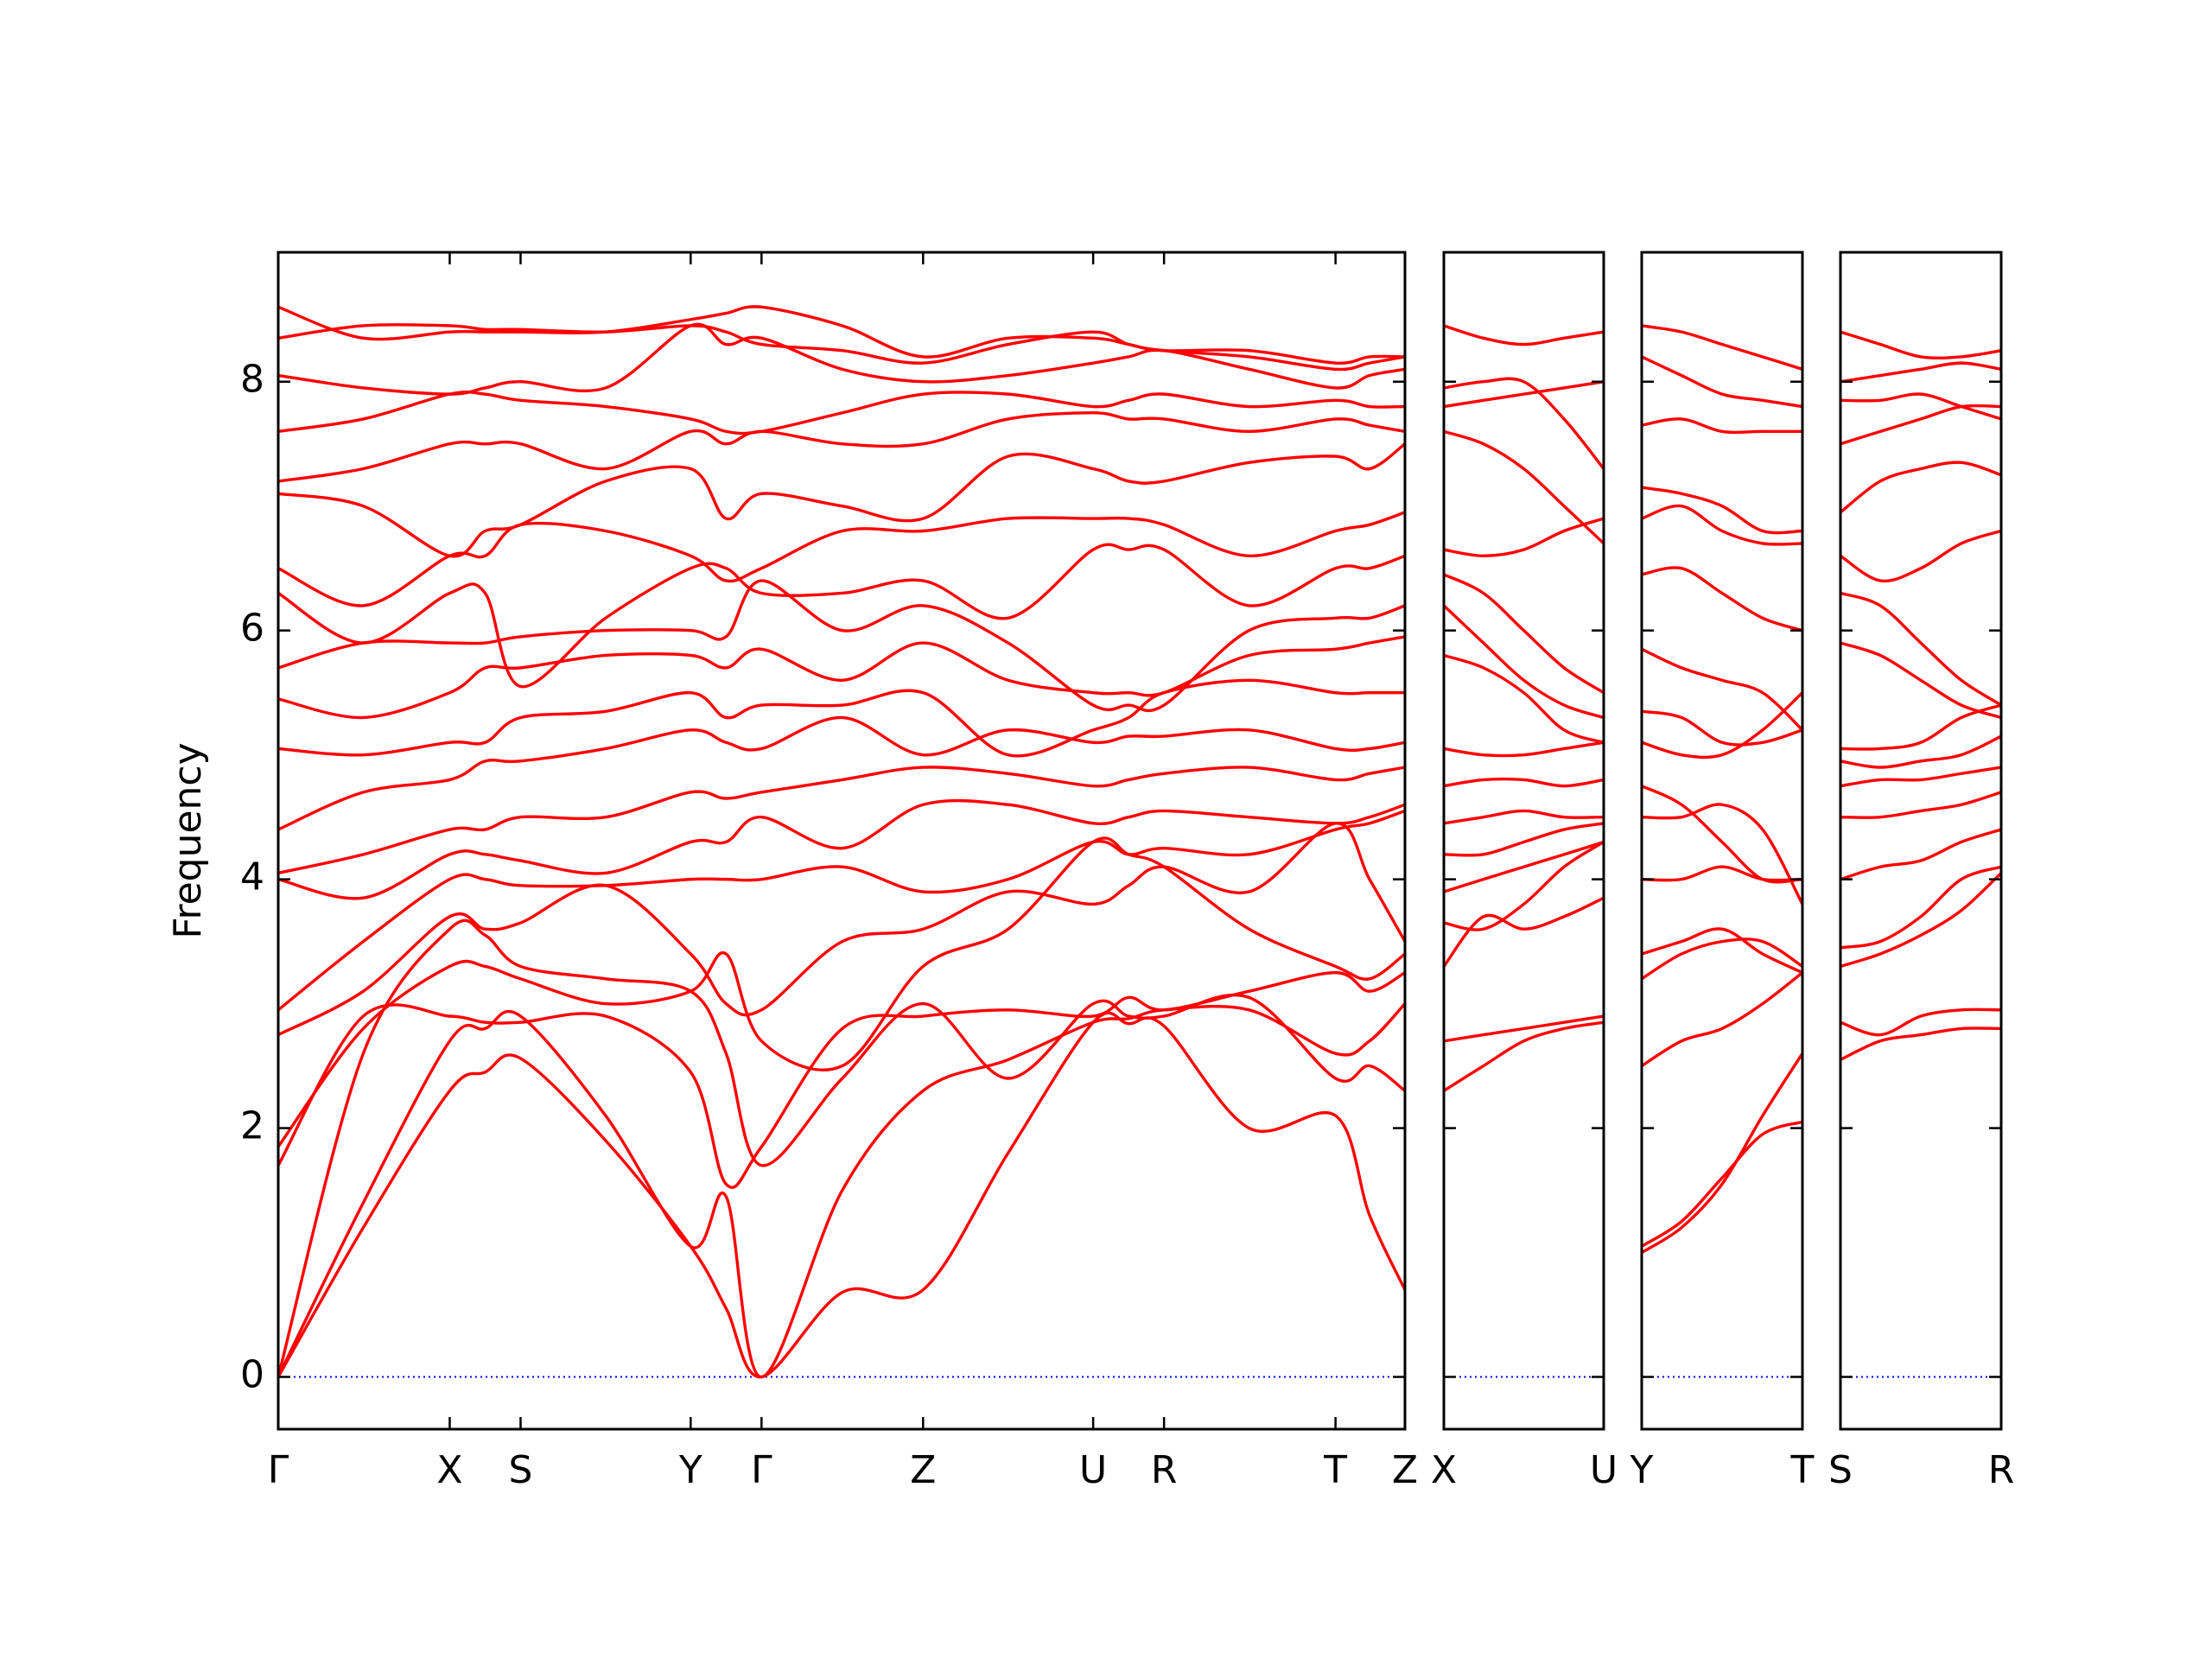  Describe the element at coordinates (252, 380) in the screenshot. I see `y-tick-label: 8` at that location.